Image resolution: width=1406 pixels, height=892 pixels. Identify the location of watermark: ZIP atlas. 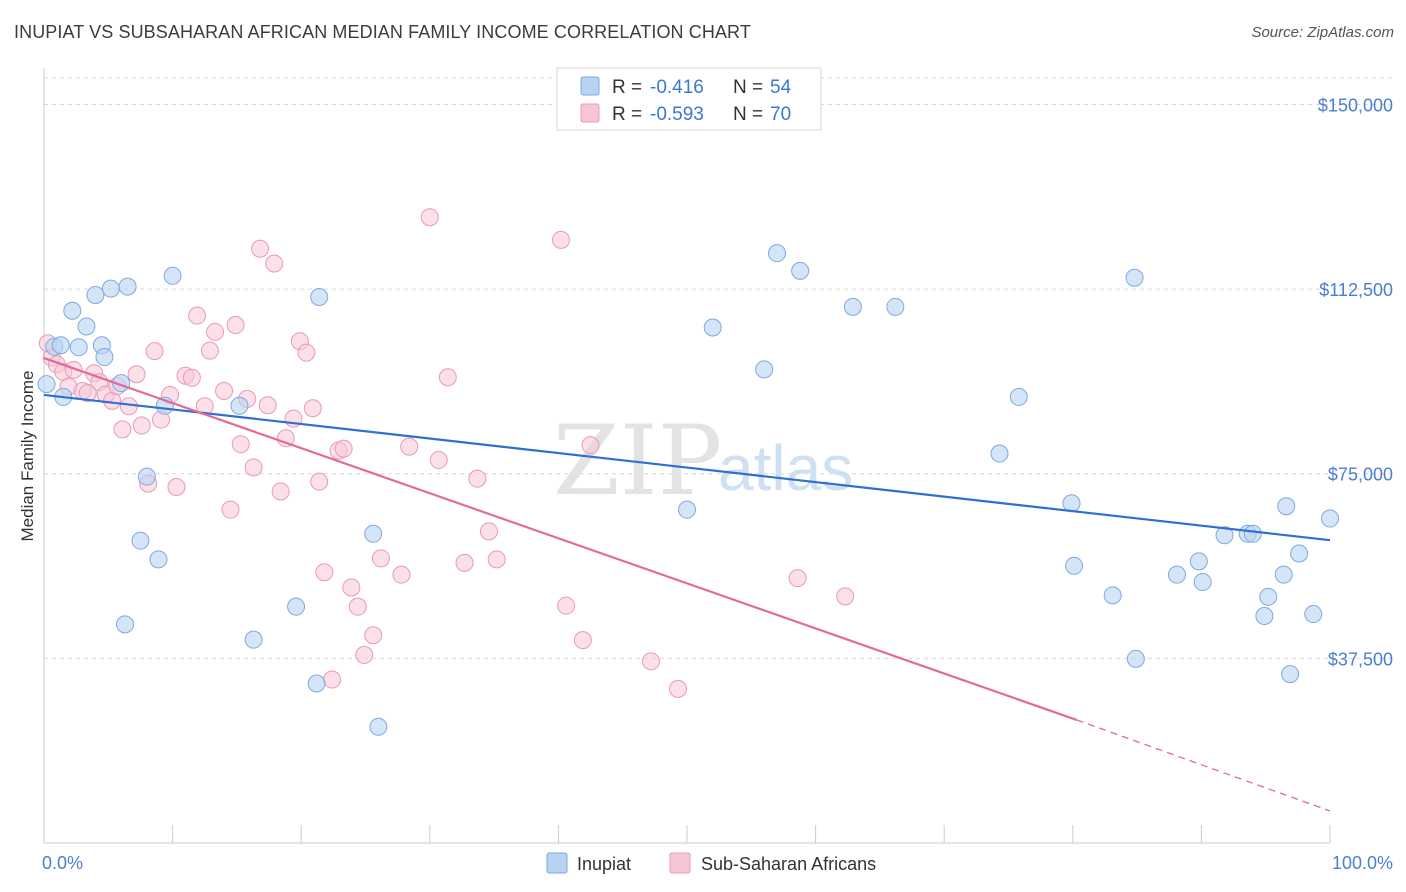
(703, 461).